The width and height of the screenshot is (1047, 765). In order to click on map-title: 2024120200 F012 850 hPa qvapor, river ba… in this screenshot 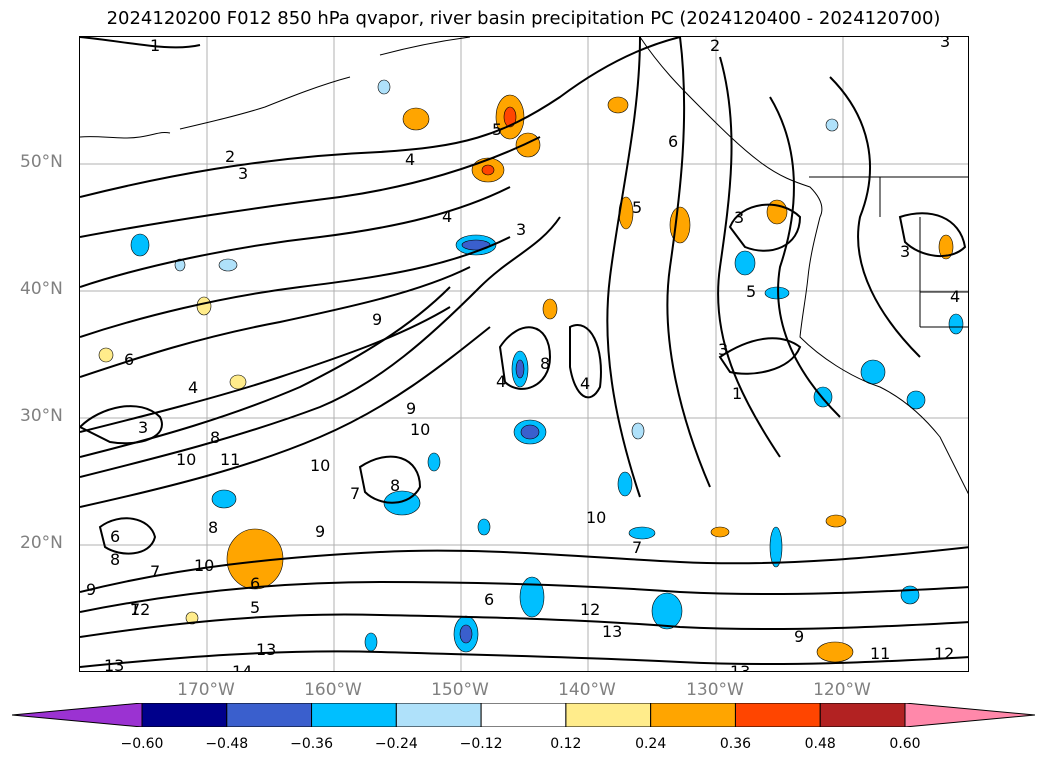, I will do `click(523, 18)`.